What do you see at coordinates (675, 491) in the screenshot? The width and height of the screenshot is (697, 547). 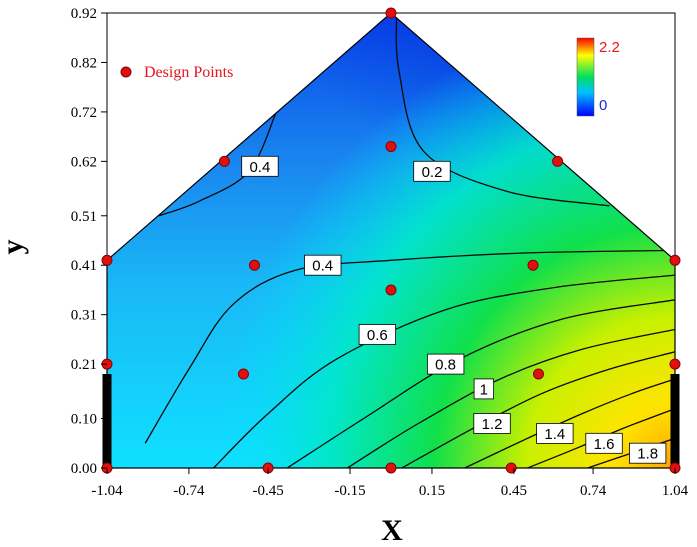 I see `x-tick-label: 1.04` at bounding box center [675, 491].